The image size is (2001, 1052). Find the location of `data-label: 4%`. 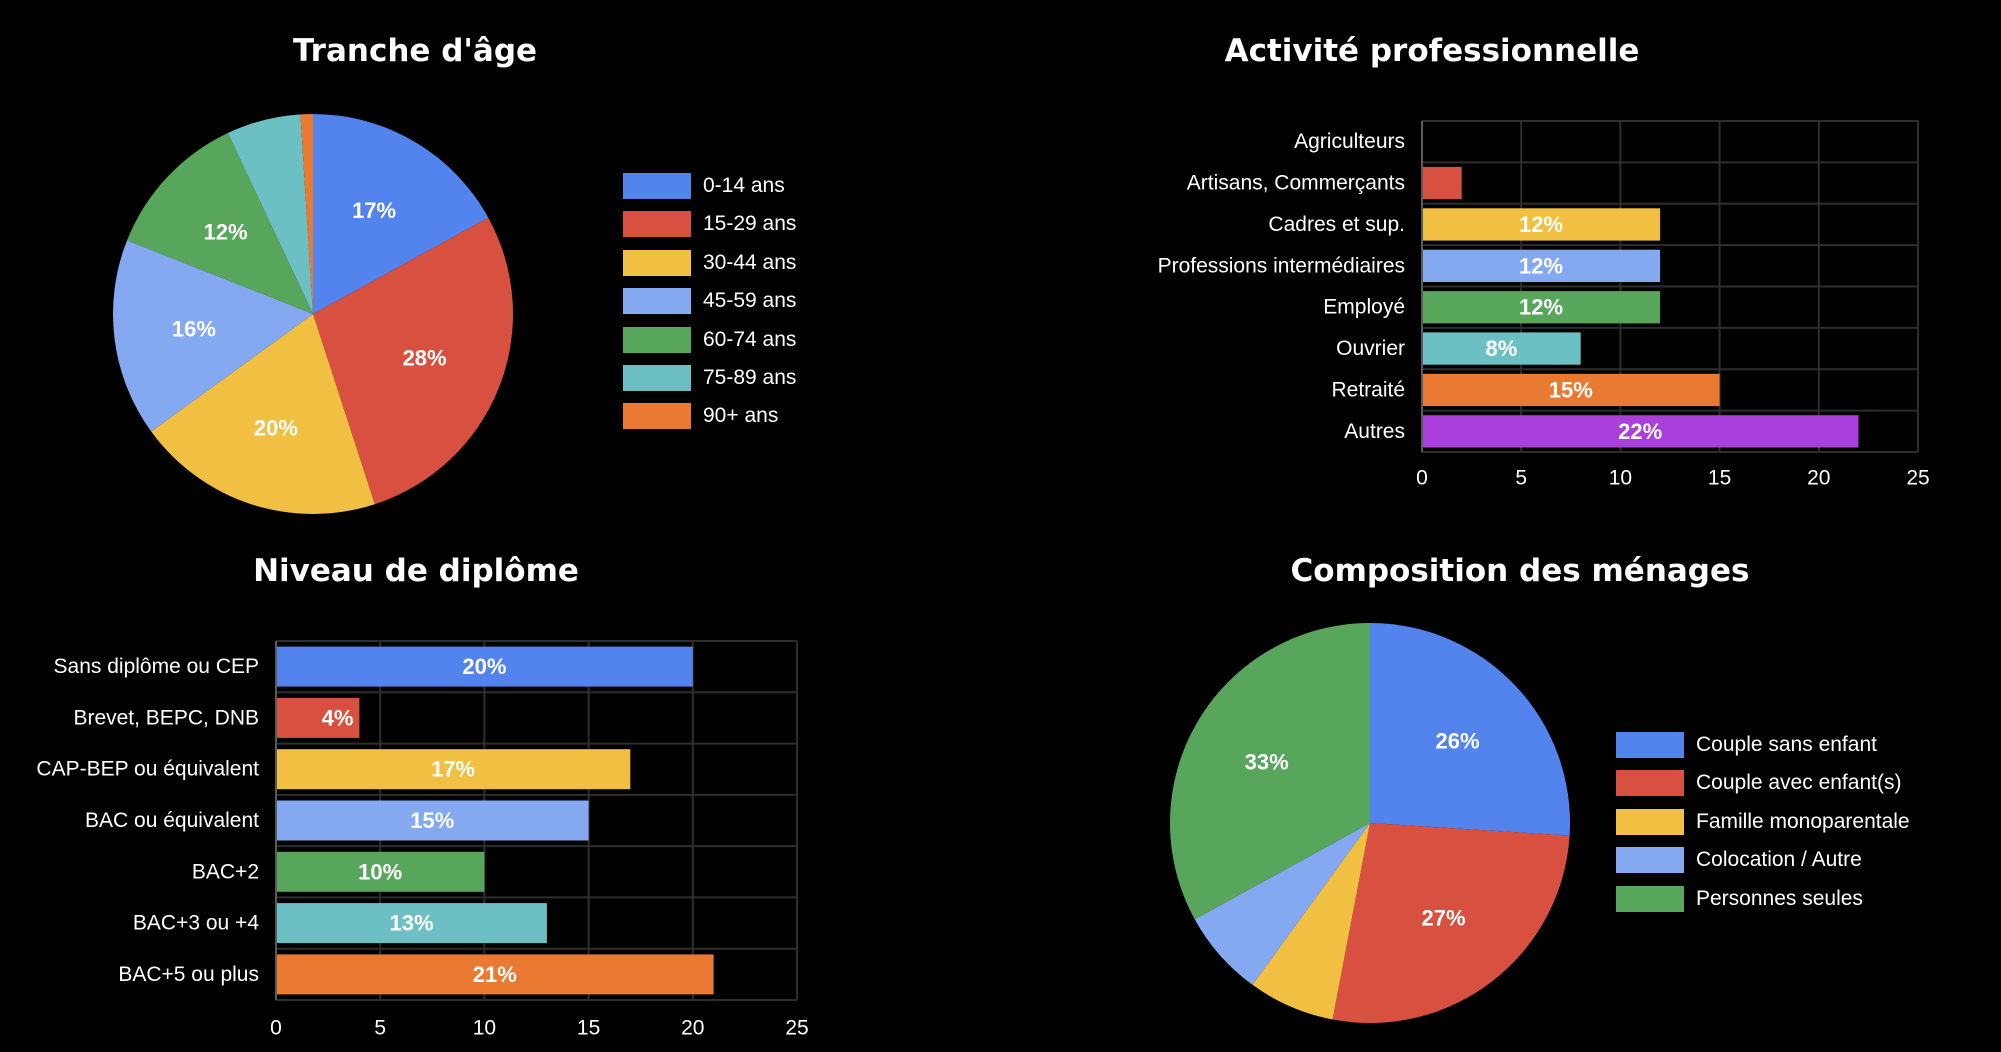

data-label: 4% is located at coordinates (338, 717).